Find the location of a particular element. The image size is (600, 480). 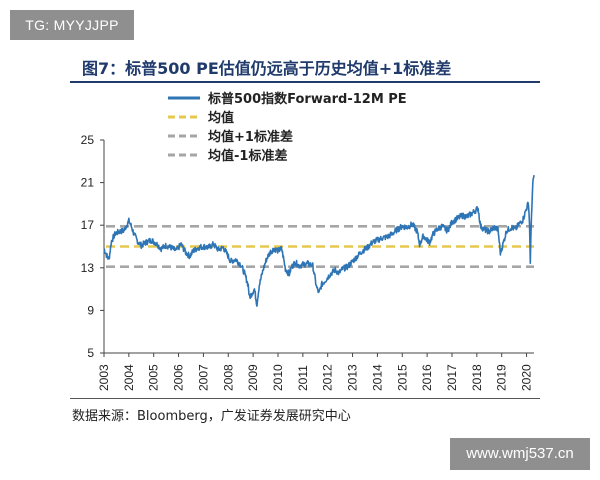

x-tick-label: 2019 is located at coordinates (502, 377).